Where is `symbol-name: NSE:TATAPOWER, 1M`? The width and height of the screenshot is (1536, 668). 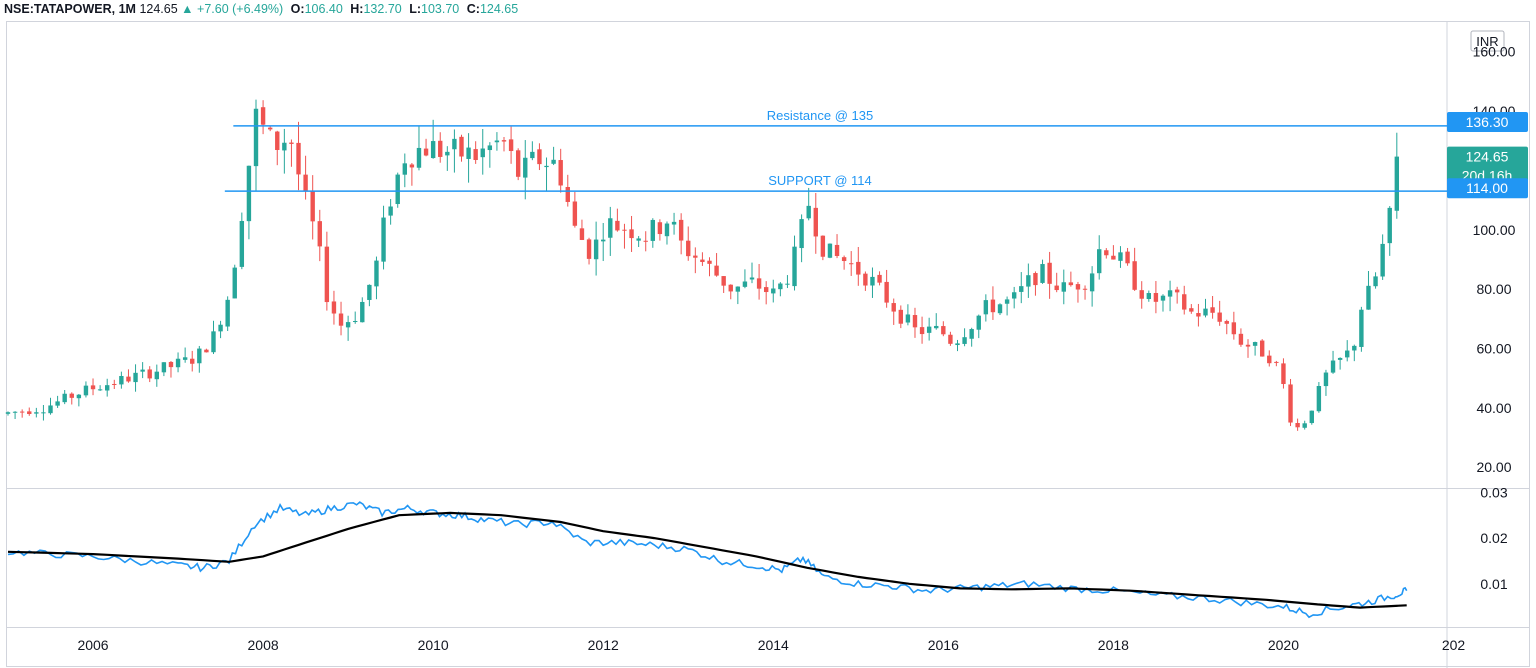
symbol-name: NSE:TATAPOWER, 1M is located at coordinates (70, 9).